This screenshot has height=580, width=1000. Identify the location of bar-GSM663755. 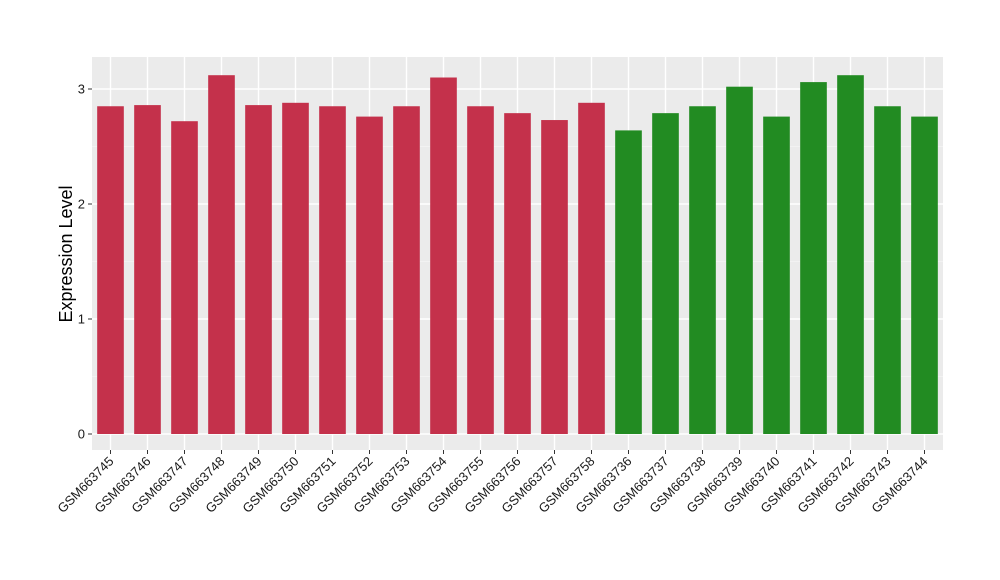
(480, 270).